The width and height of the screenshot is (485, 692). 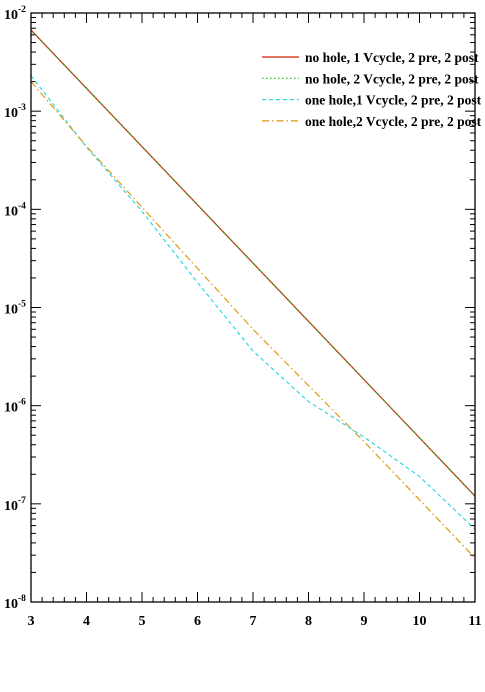 I want to click on y-tick-label: 10⁻⁵, so click(x=15, y=309).